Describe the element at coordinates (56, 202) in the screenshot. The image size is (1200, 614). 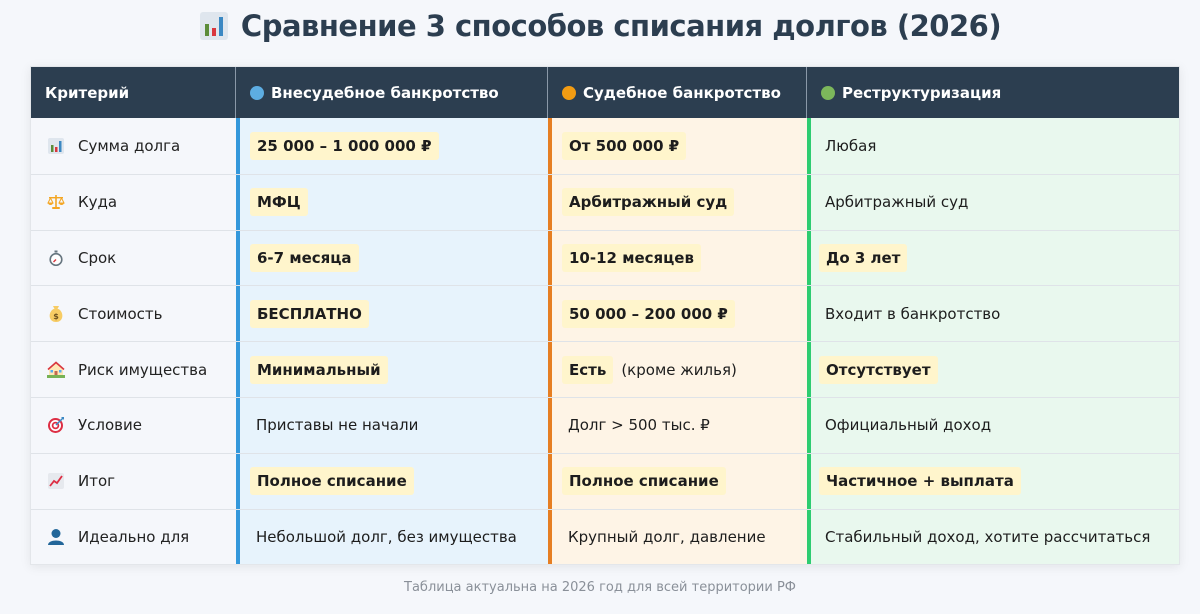
I see `scales-icon` at that location.